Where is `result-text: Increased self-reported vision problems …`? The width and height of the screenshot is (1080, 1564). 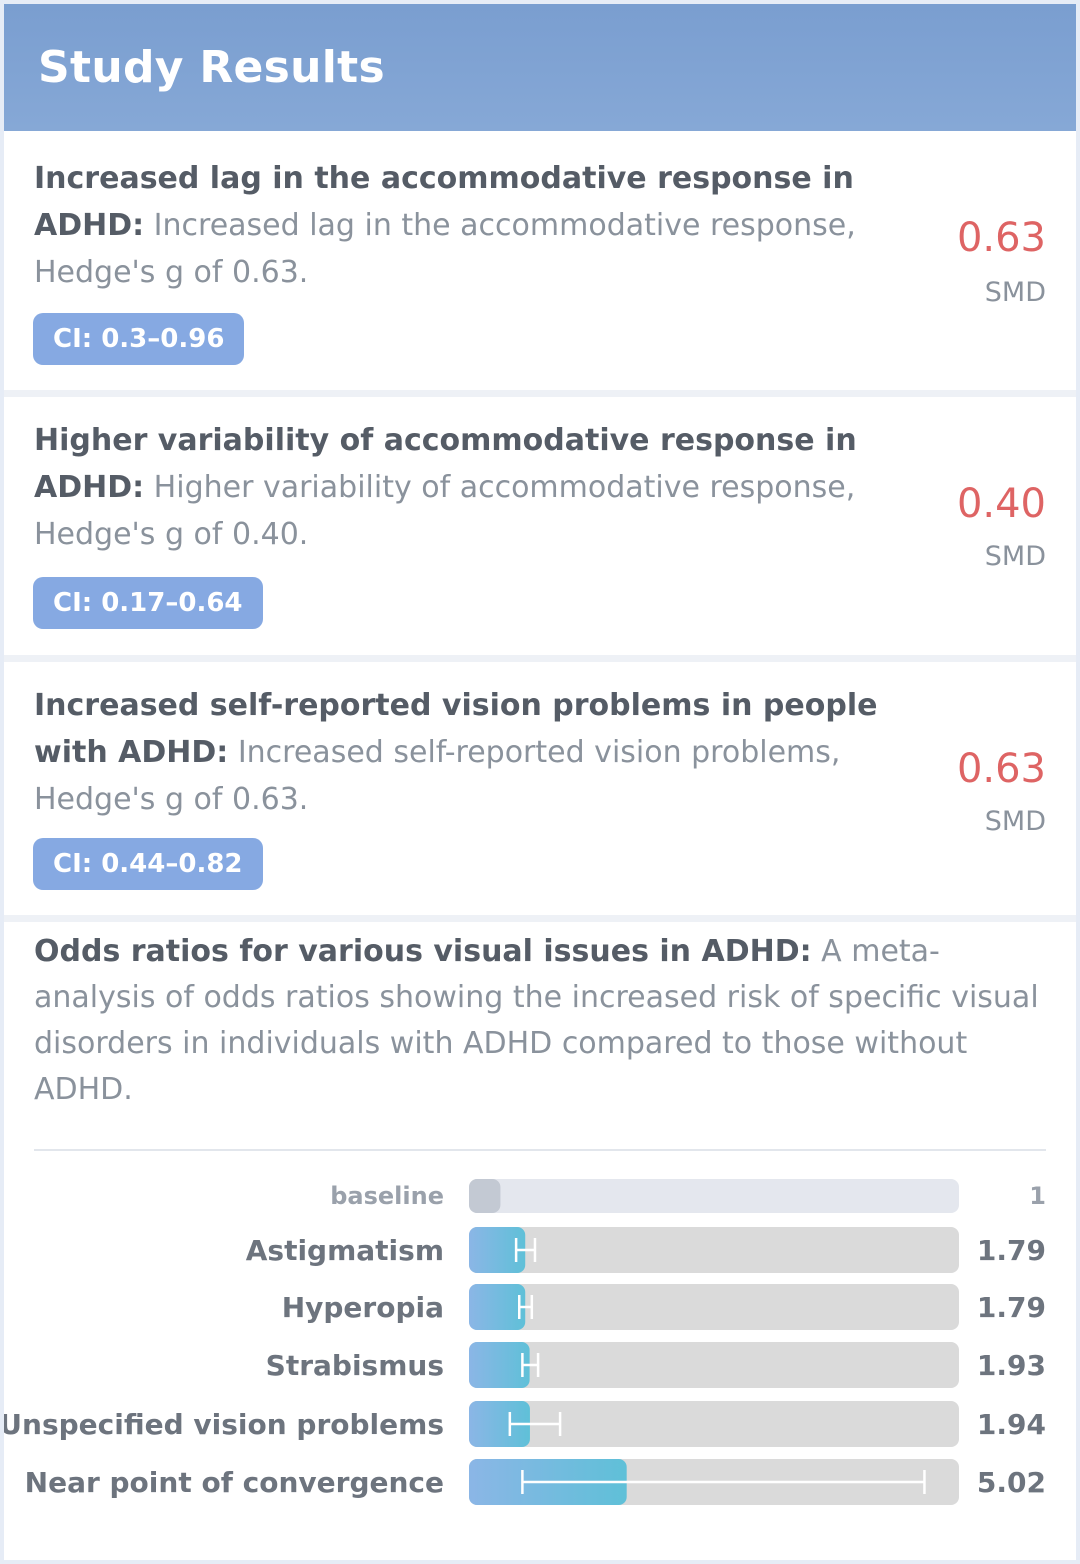
result-text: Increased self-reported vision problems … is located at coordinates (479, 752).